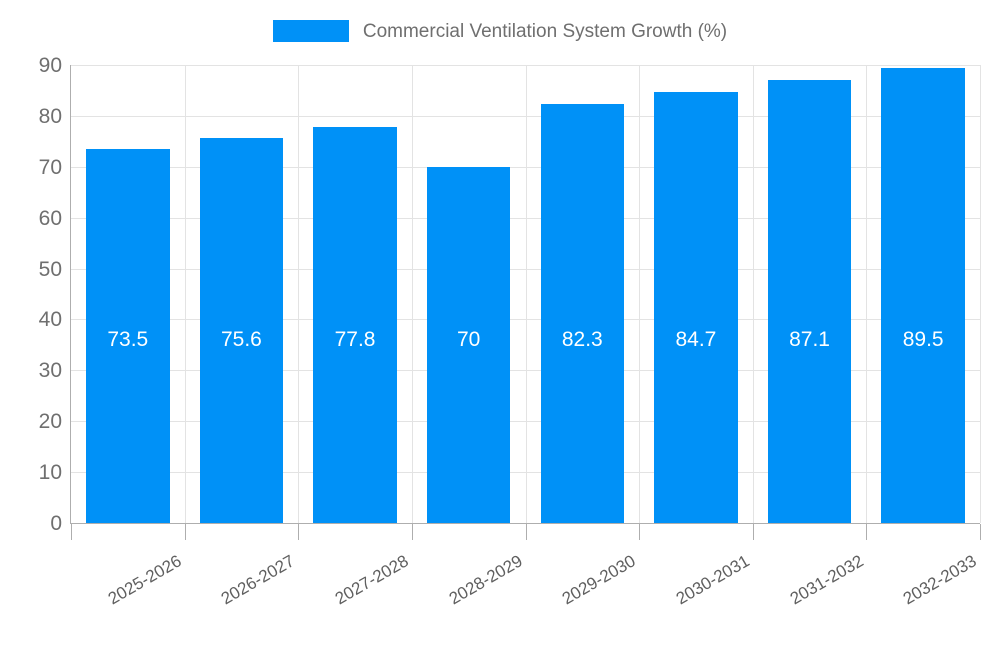  Describe the element at coordinates (241, 339) in the screenshot. I see `bar-value-label: 75.6` at that location.